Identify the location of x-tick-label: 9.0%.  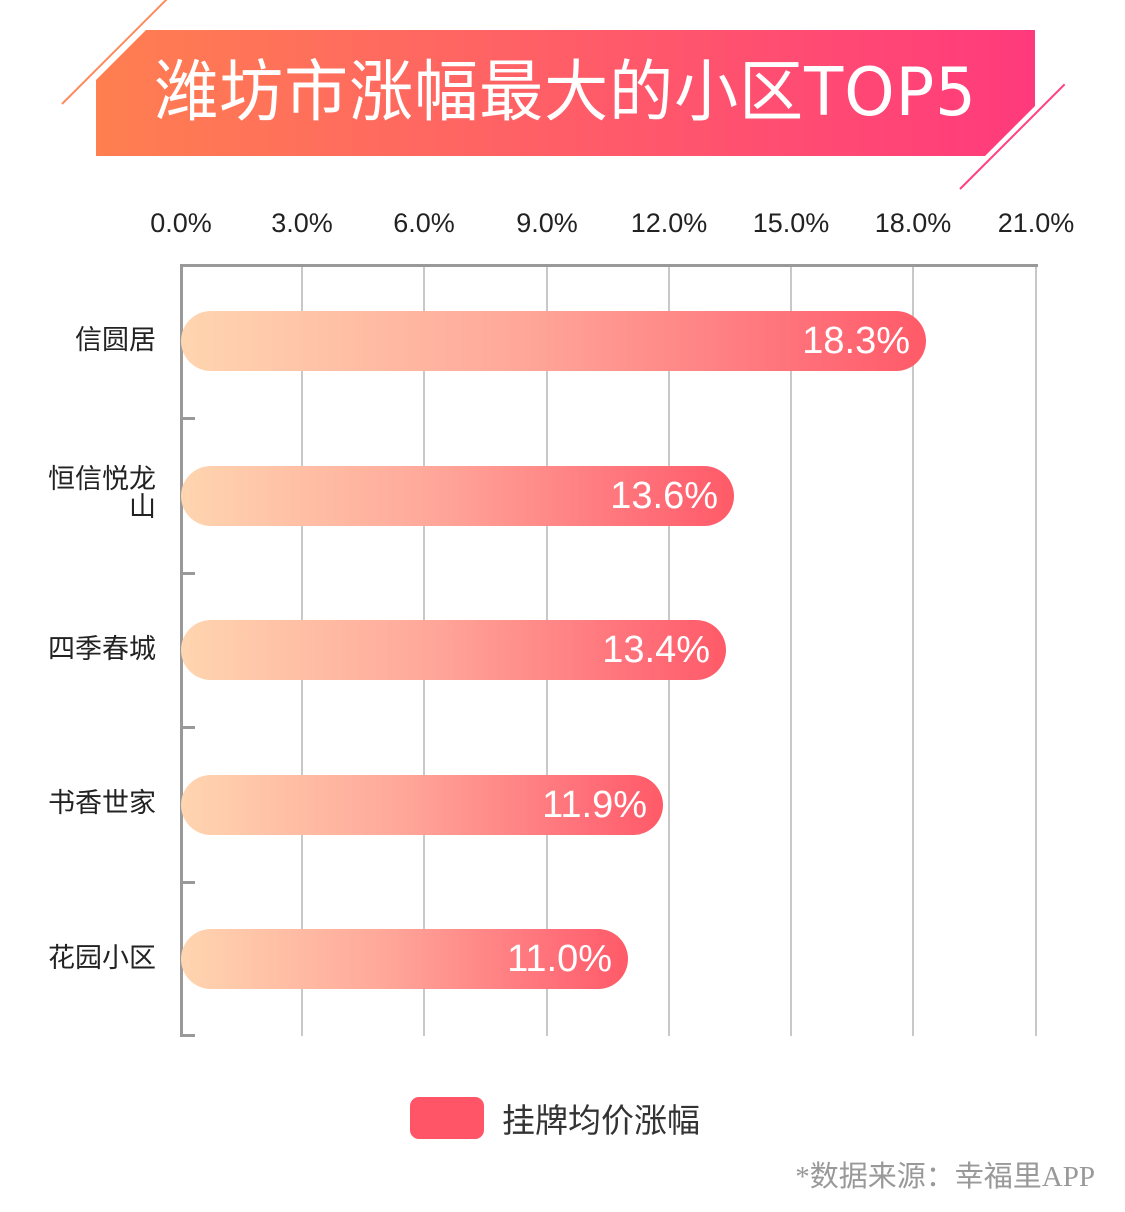
(547, 223).